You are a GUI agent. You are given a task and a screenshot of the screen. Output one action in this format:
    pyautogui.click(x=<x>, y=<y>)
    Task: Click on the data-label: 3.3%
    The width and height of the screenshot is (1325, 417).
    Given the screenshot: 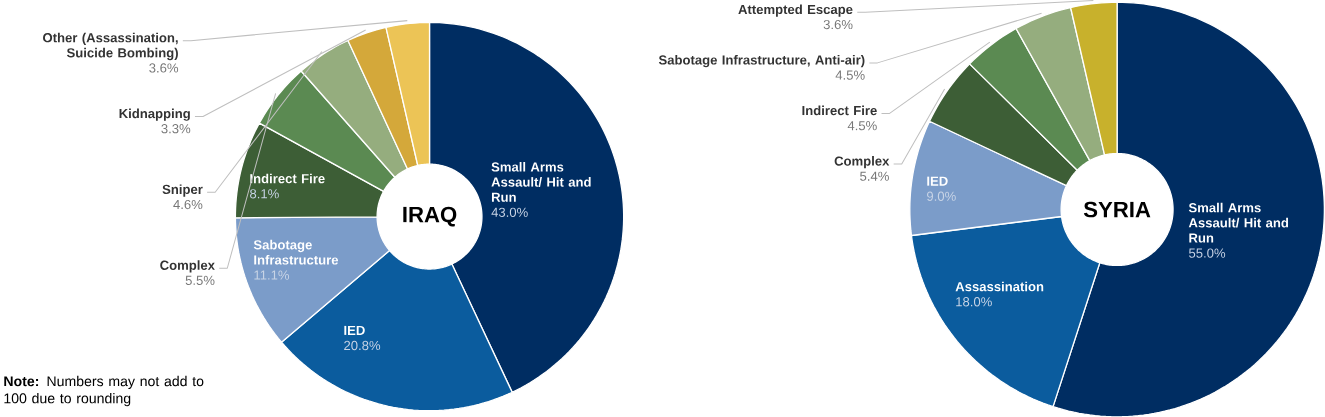 What is the action you would take?
    pyautogui.click(x=176, y=128)
    